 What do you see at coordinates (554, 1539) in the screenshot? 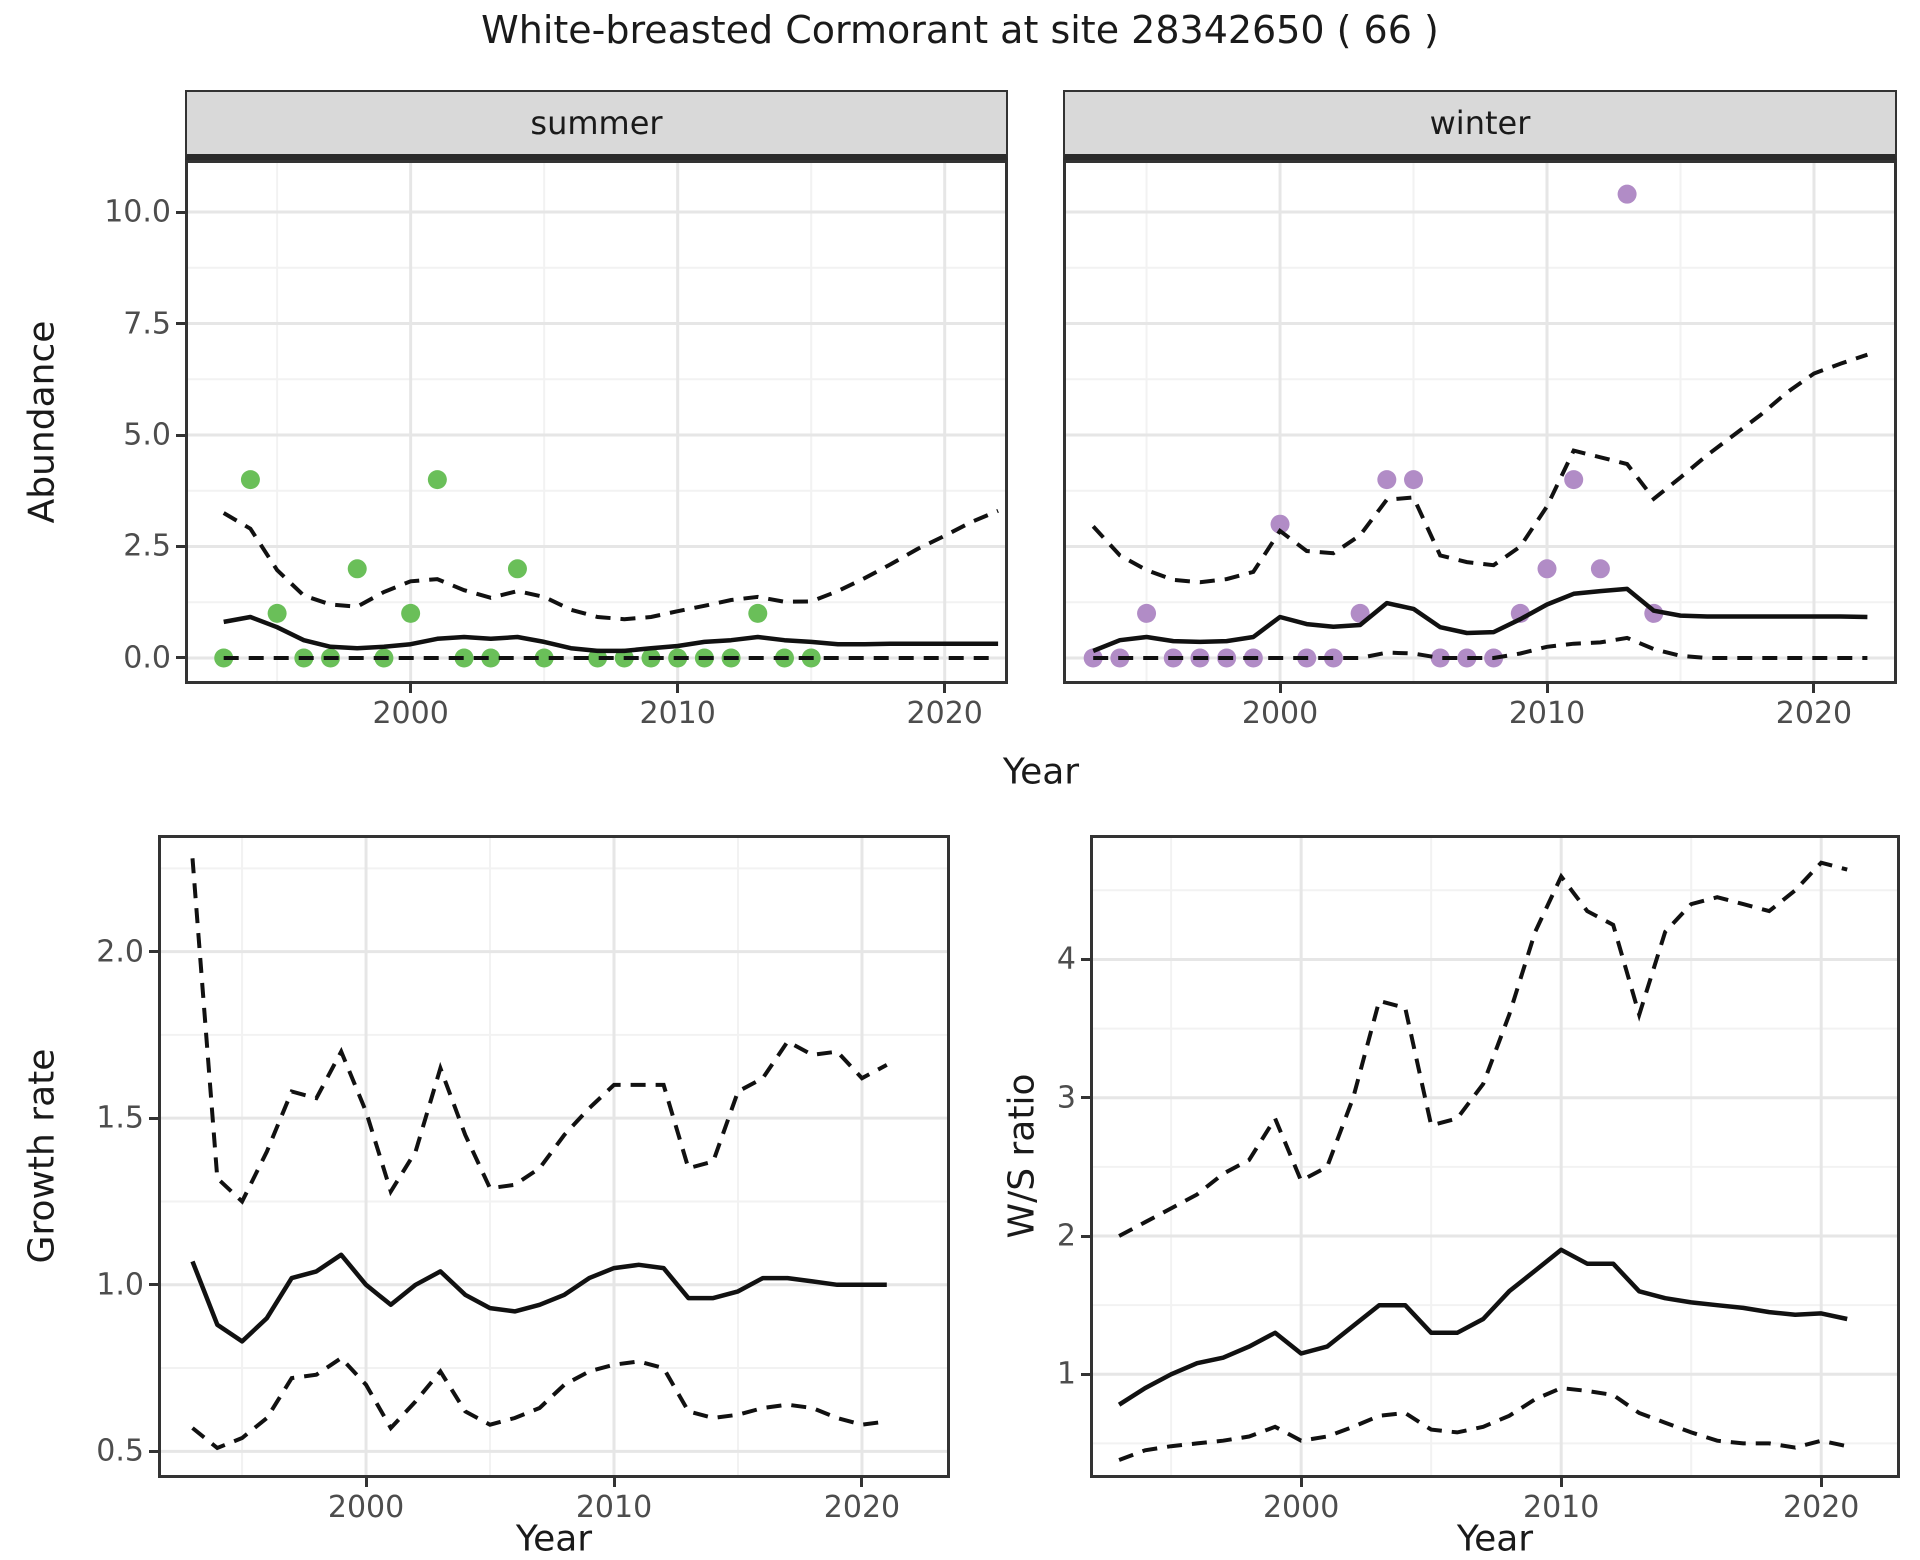
I see `x-axis-title-year-growth: Year` at bounding box center [554, 1539].